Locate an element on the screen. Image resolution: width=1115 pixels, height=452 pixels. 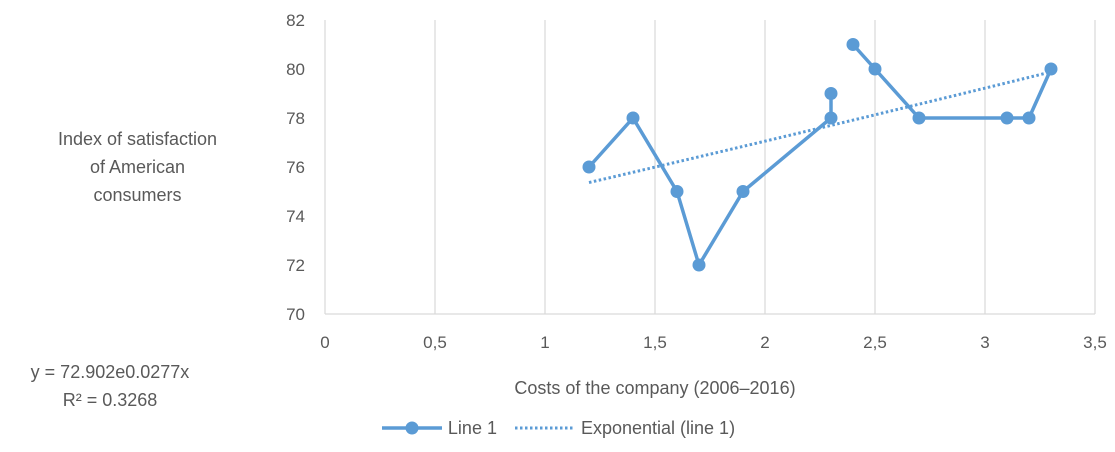
x-tick-label: 0 is located at coordinates (324, 342).